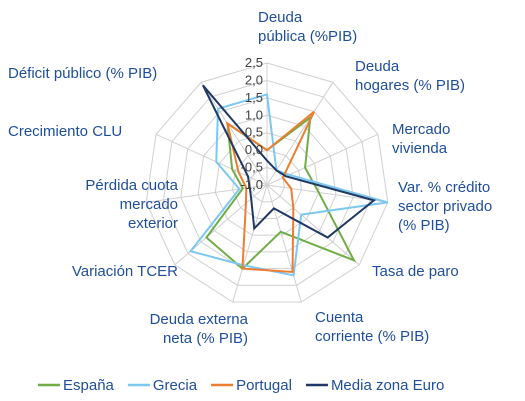 Image resolution: width=525 pixels, height=401 pixels. What do you see at coordinates (387, 385) in the screenshot?
I see `legend-label: Media zona Euro` at bounding box center [387, 385].